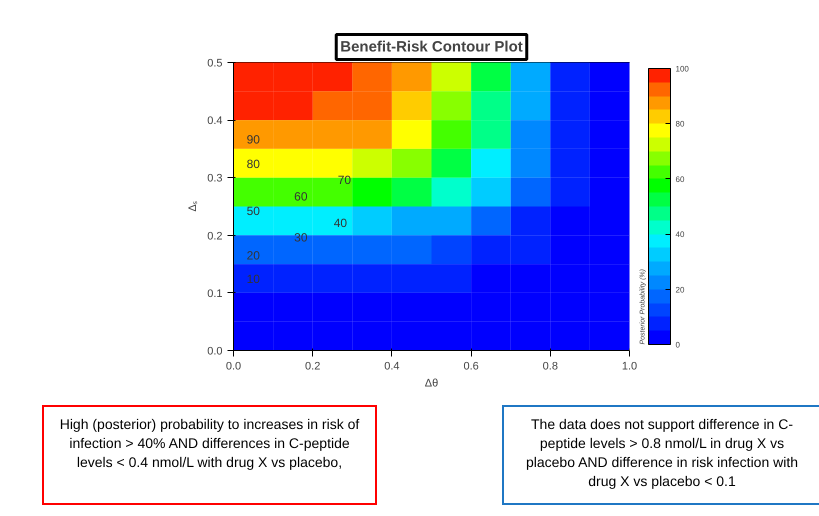 This screenshot has width=819, height=516. I want to click on color-bar-label: 40, so click(680, 235).